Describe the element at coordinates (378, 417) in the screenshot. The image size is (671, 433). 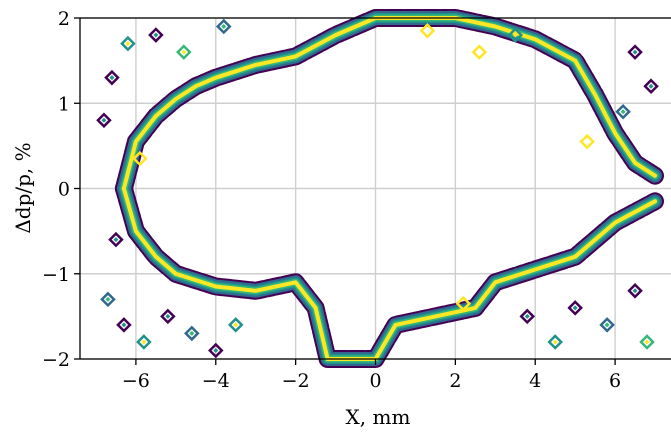
I see `x-axis-label: X, mm` at that location.